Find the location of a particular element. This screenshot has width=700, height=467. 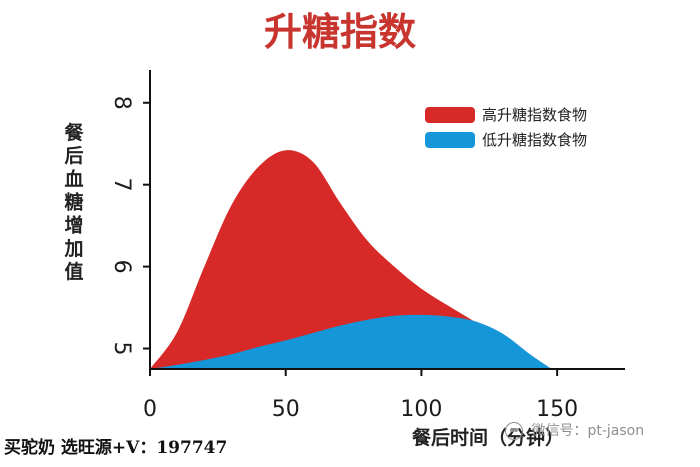

x-tick-label: 0 is located at coordinates (150, 409).